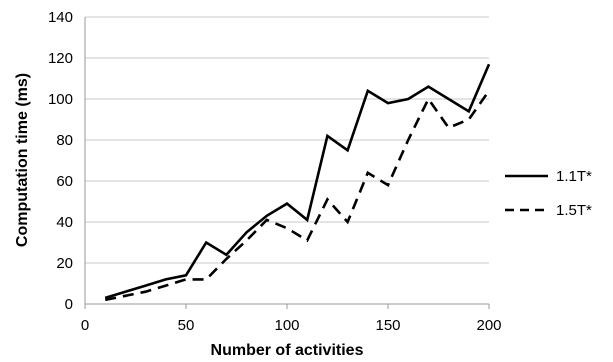  What do you see at coordinates (574, 176) in the screenshot?
I see `legend-label-1: 1.1T*` at bounding box center [574, 176].